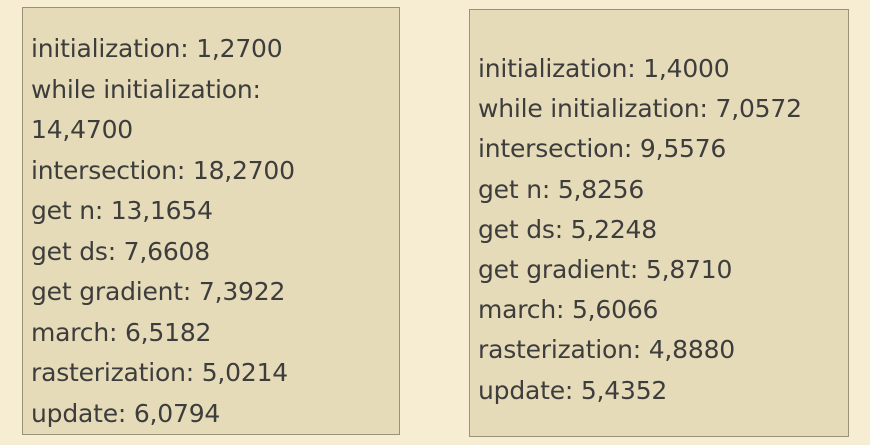  Describe the element at coordinates (607, 350) in the screenshot. I see `timing-line: rasterization: 4,8880` at that location.